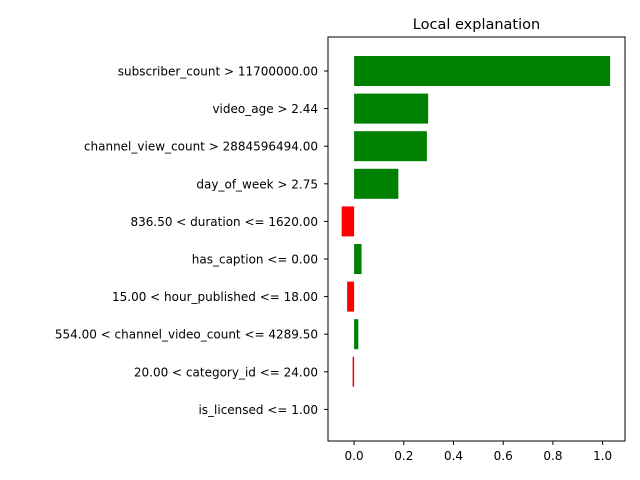 The height and width of the screenshot is (480, 640). Describe the element at coordinates (503, 456) in the screenshot. I see `x-tick-label-3: 0.6` at that location.